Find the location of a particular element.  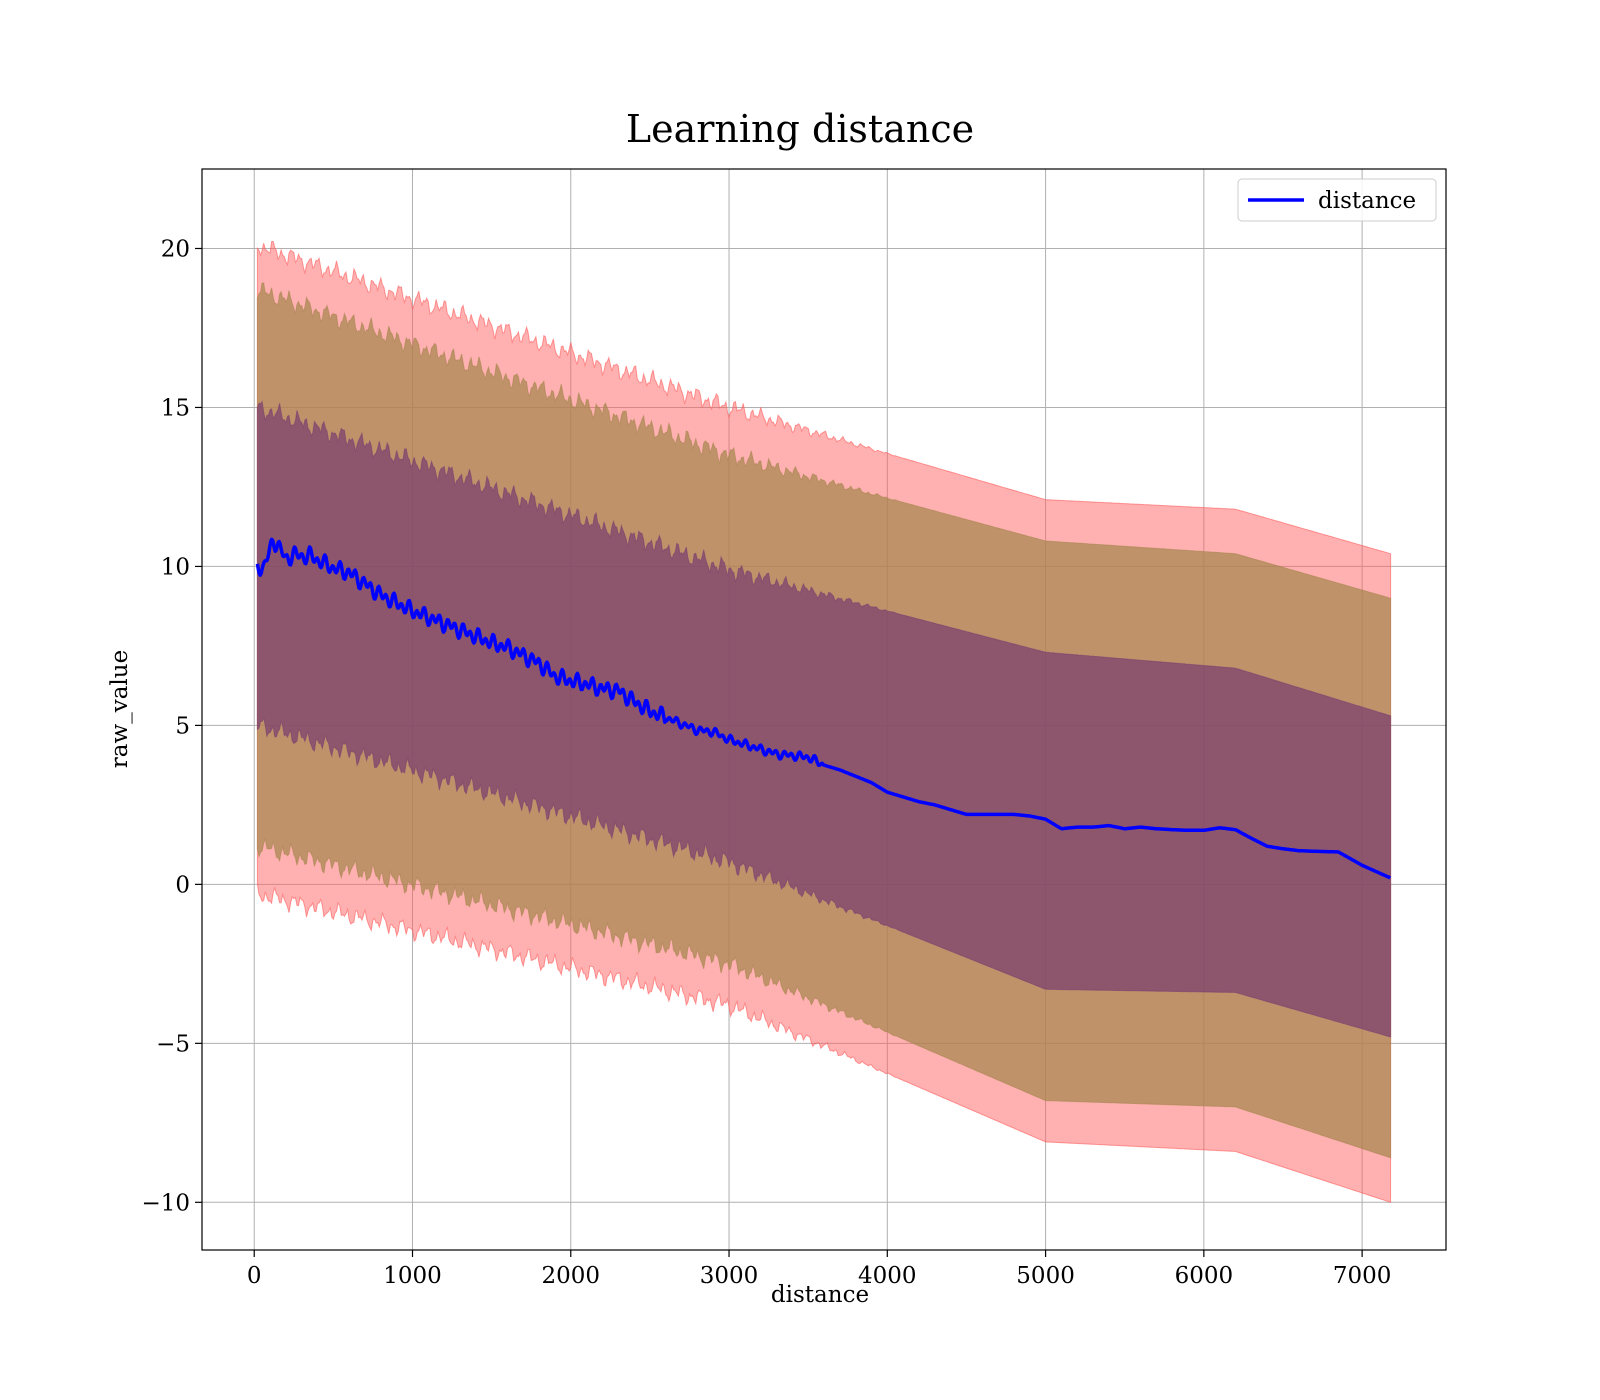

y-tick-label: 20 is located at coordinates (175, 249).